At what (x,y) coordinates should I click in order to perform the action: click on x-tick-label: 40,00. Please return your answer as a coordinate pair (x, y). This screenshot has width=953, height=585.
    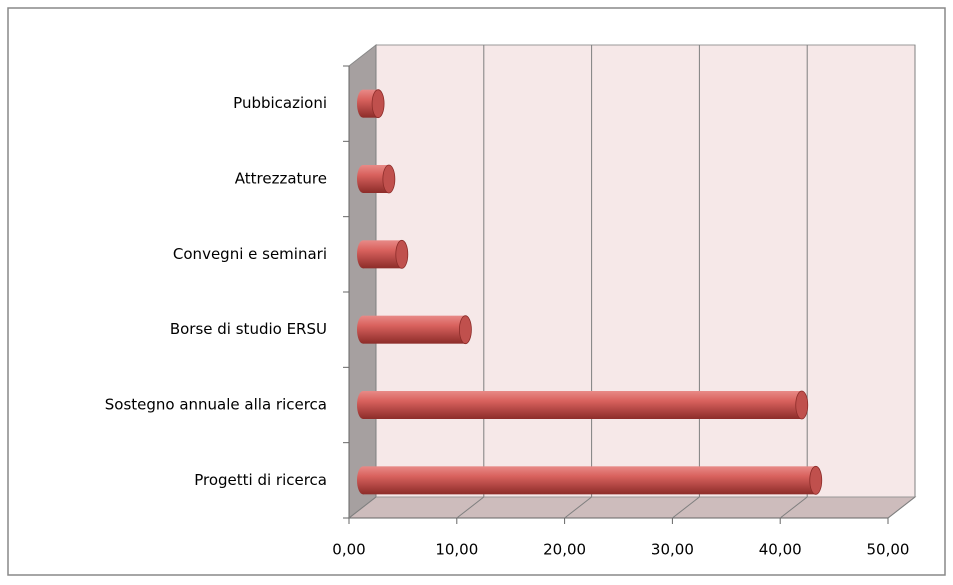
    Looking at the image, I should click on (780, 550).